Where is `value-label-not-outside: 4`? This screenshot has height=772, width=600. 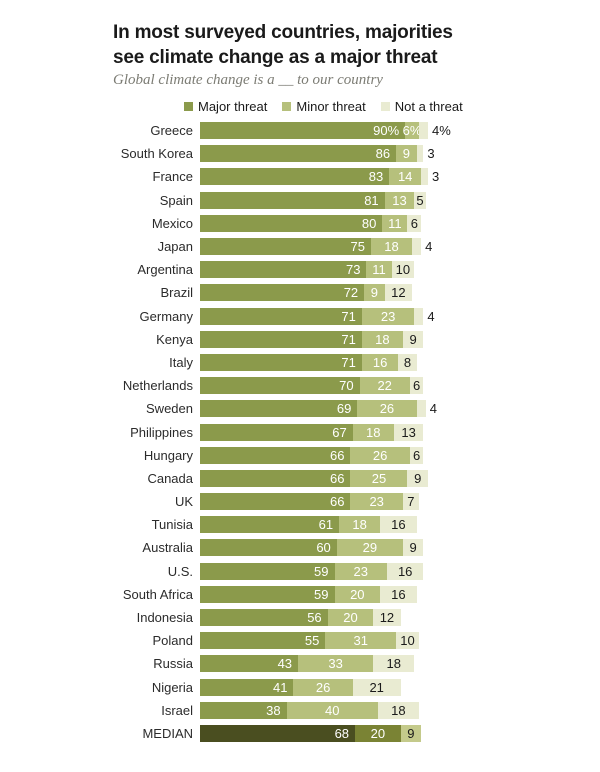
value-label-not-outside: 4 is located at coordinates (431, 316).